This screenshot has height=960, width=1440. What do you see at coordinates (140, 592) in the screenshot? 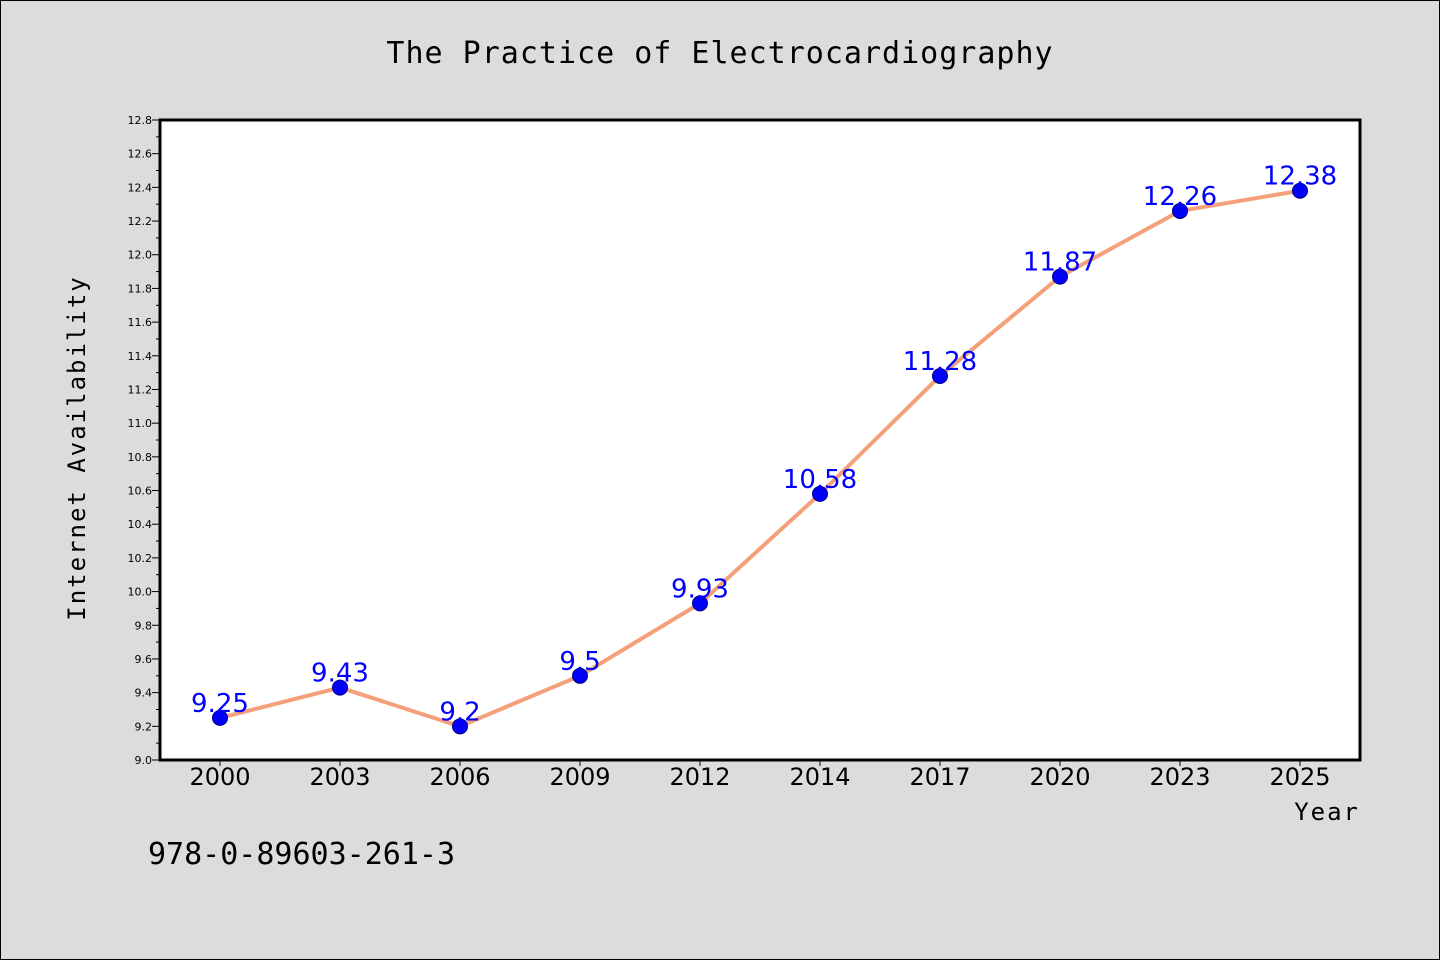
I see `y-tick-label: 10.0` at bounding box center [140, 592].